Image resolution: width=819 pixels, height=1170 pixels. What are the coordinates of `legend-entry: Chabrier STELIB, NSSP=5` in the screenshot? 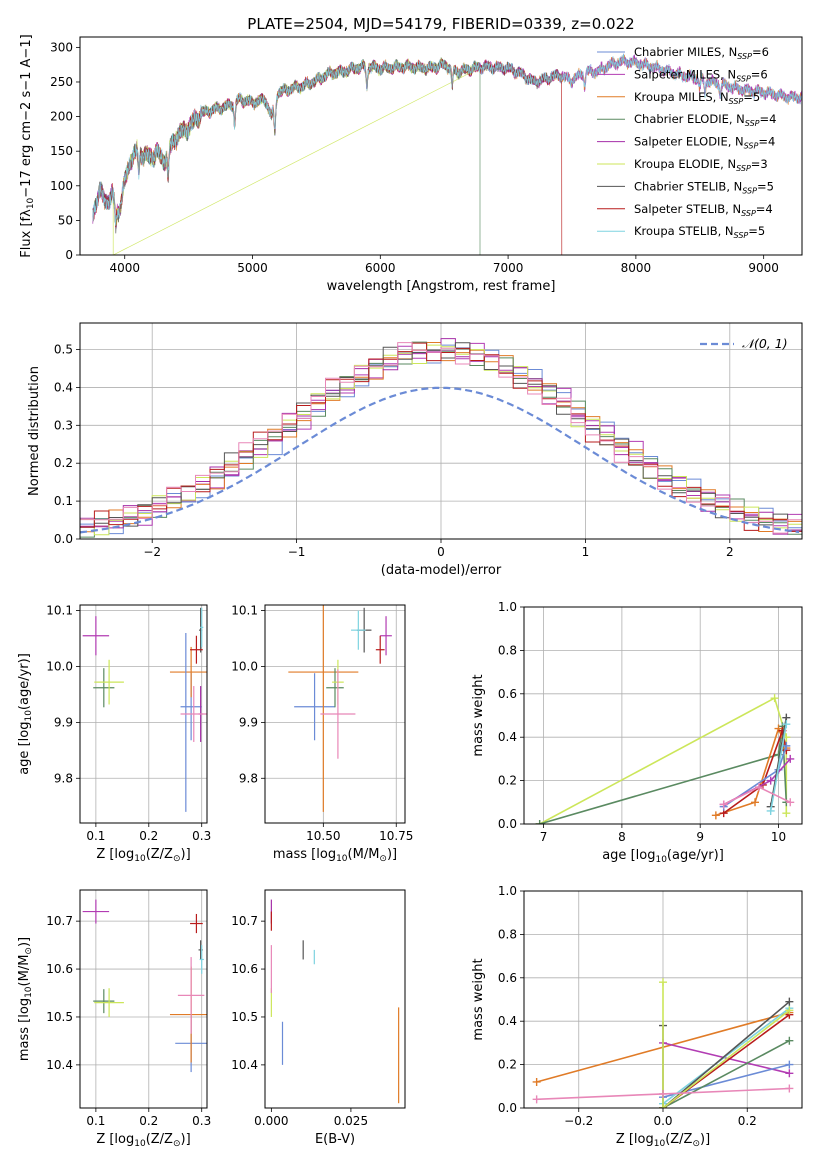 It's located at (704, 187).